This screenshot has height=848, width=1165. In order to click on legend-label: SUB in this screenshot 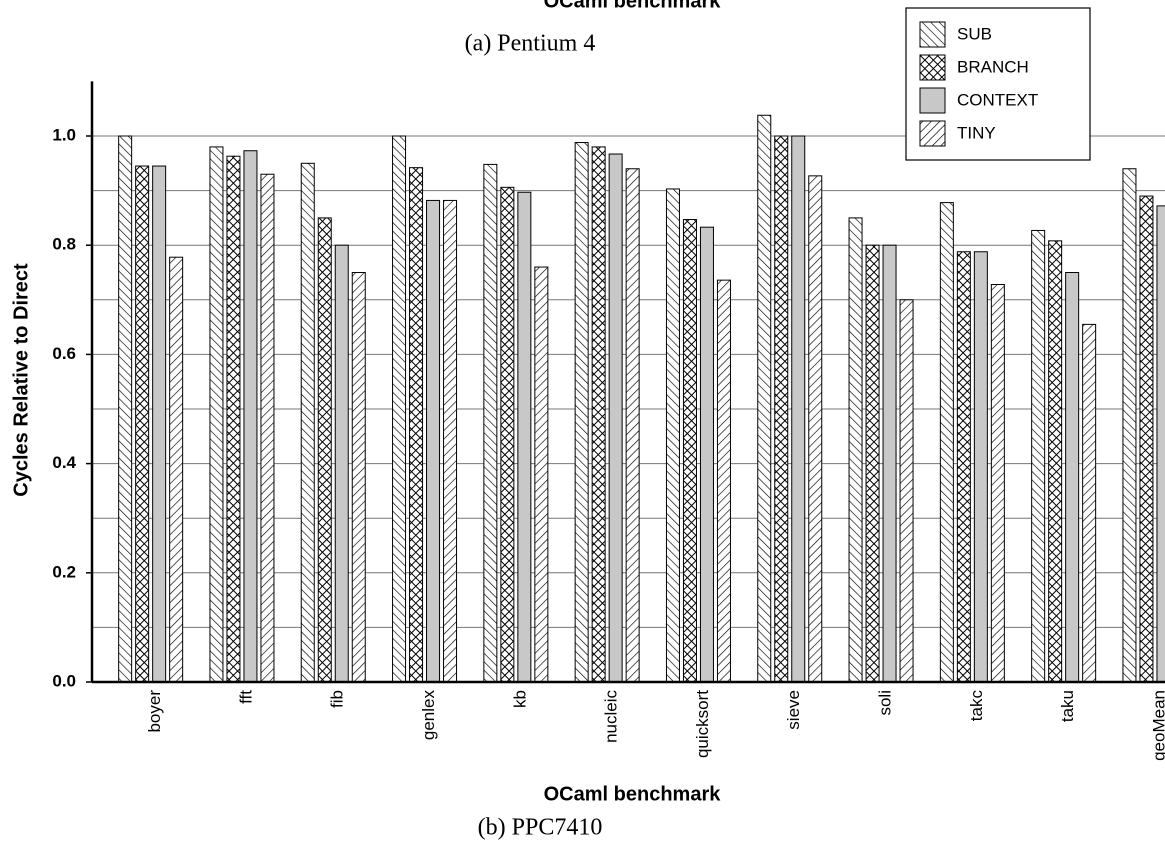, I will do `click(974, 33)`.